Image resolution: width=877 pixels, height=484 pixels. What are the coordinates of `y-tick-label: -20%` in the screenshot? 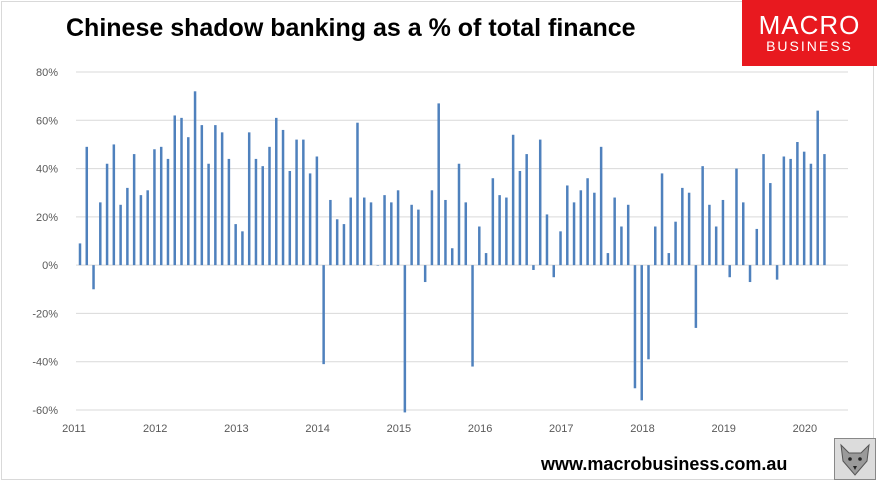 It's located at (45, 314).